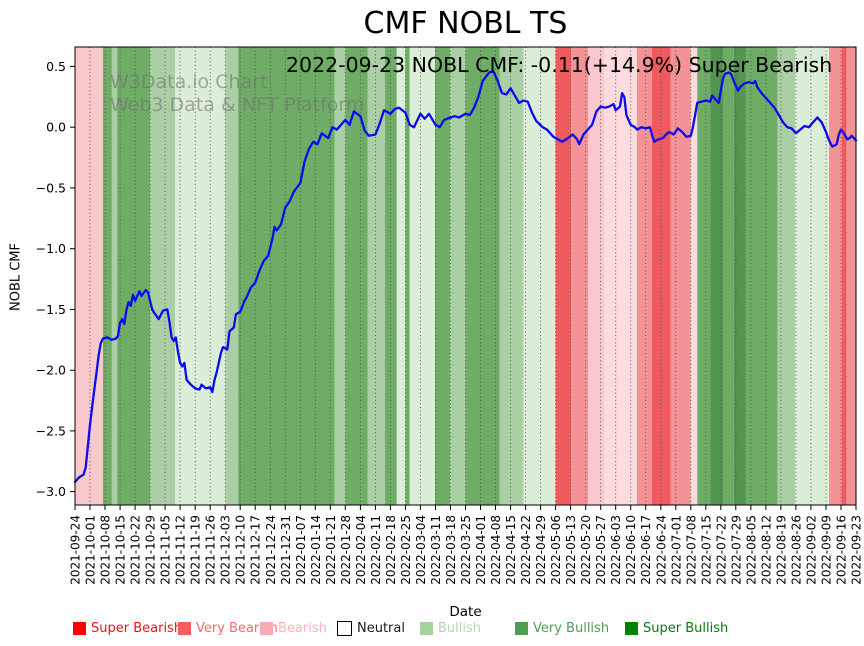 The width and height of the screenshot is (864, 646). What do you see at coordinates (391, 550) in the screenshot?
I see `x-tick-label: 2022-02-18` at bounding box center [391, 550].